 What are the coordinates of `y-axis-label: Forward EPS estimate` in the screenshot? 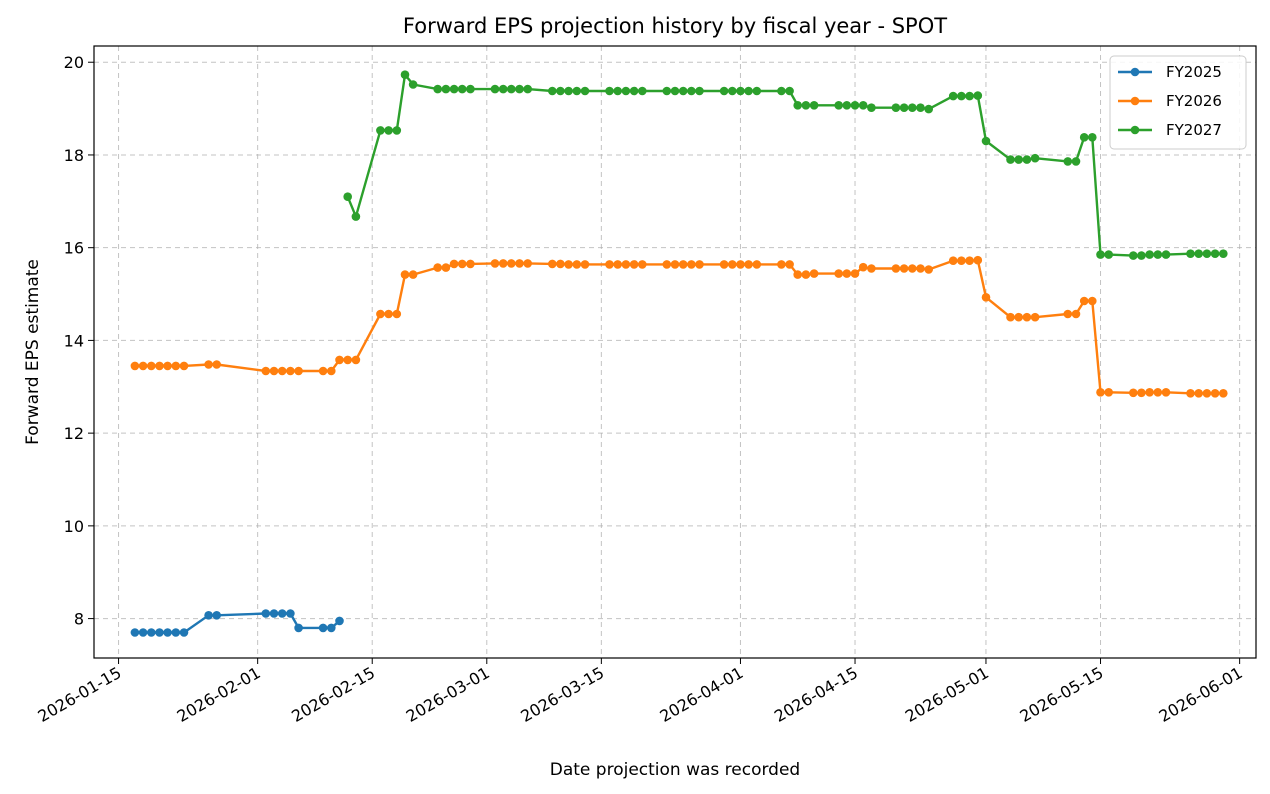 It's located at (33, 352).